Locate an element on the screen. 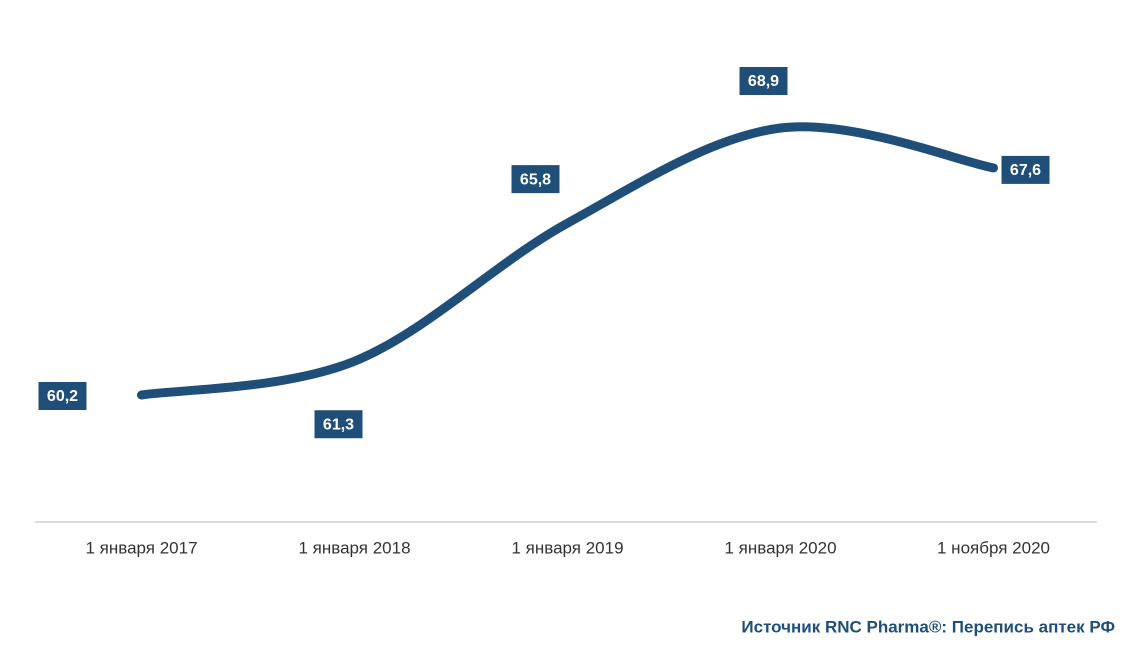  value-label: 60,2 is located at coordinates (62, 396).